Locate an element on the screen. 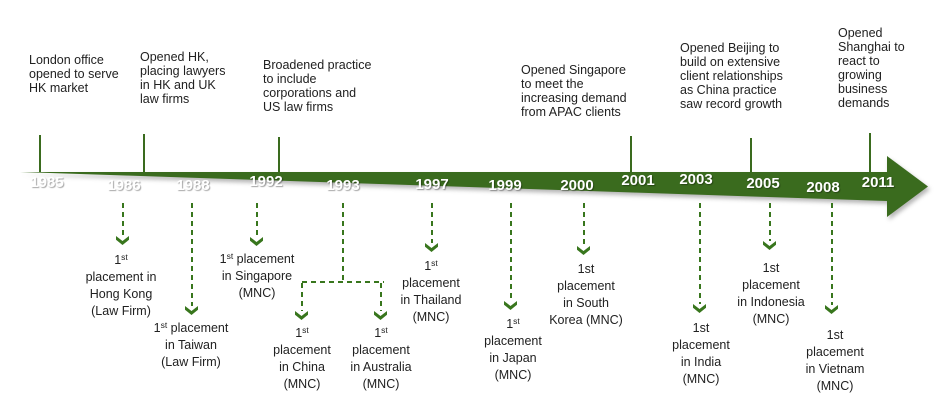 The height and width of the screenshot is (413, 950). text-line: in Vietnam is located at coordinates (835, 369).